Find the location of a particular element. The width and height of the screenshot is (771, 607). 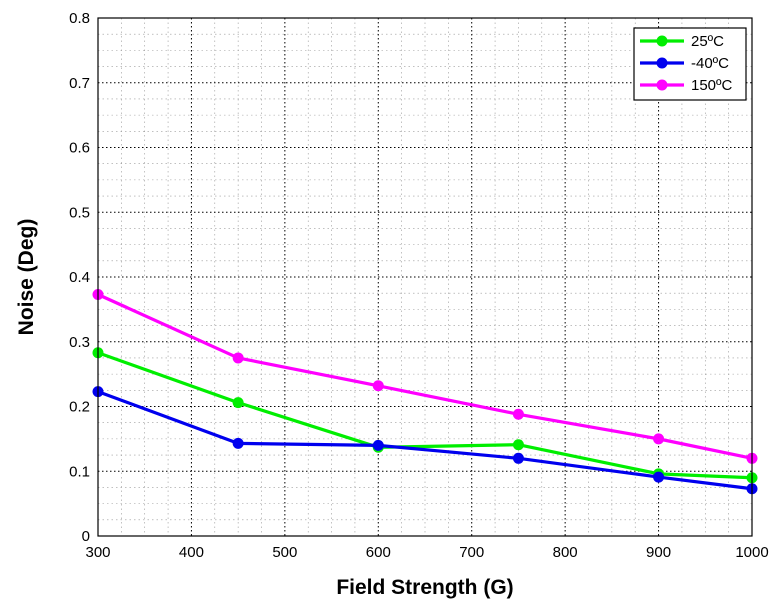

legend-item: 150ºC is located at coordinates (686, 85).